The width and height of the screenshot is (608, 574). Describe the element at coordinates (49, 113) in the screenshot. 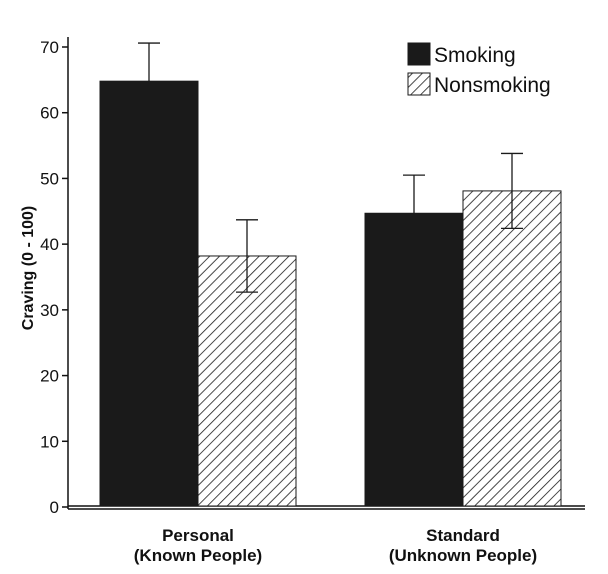

I see `y-tick-label: 60` at that location.